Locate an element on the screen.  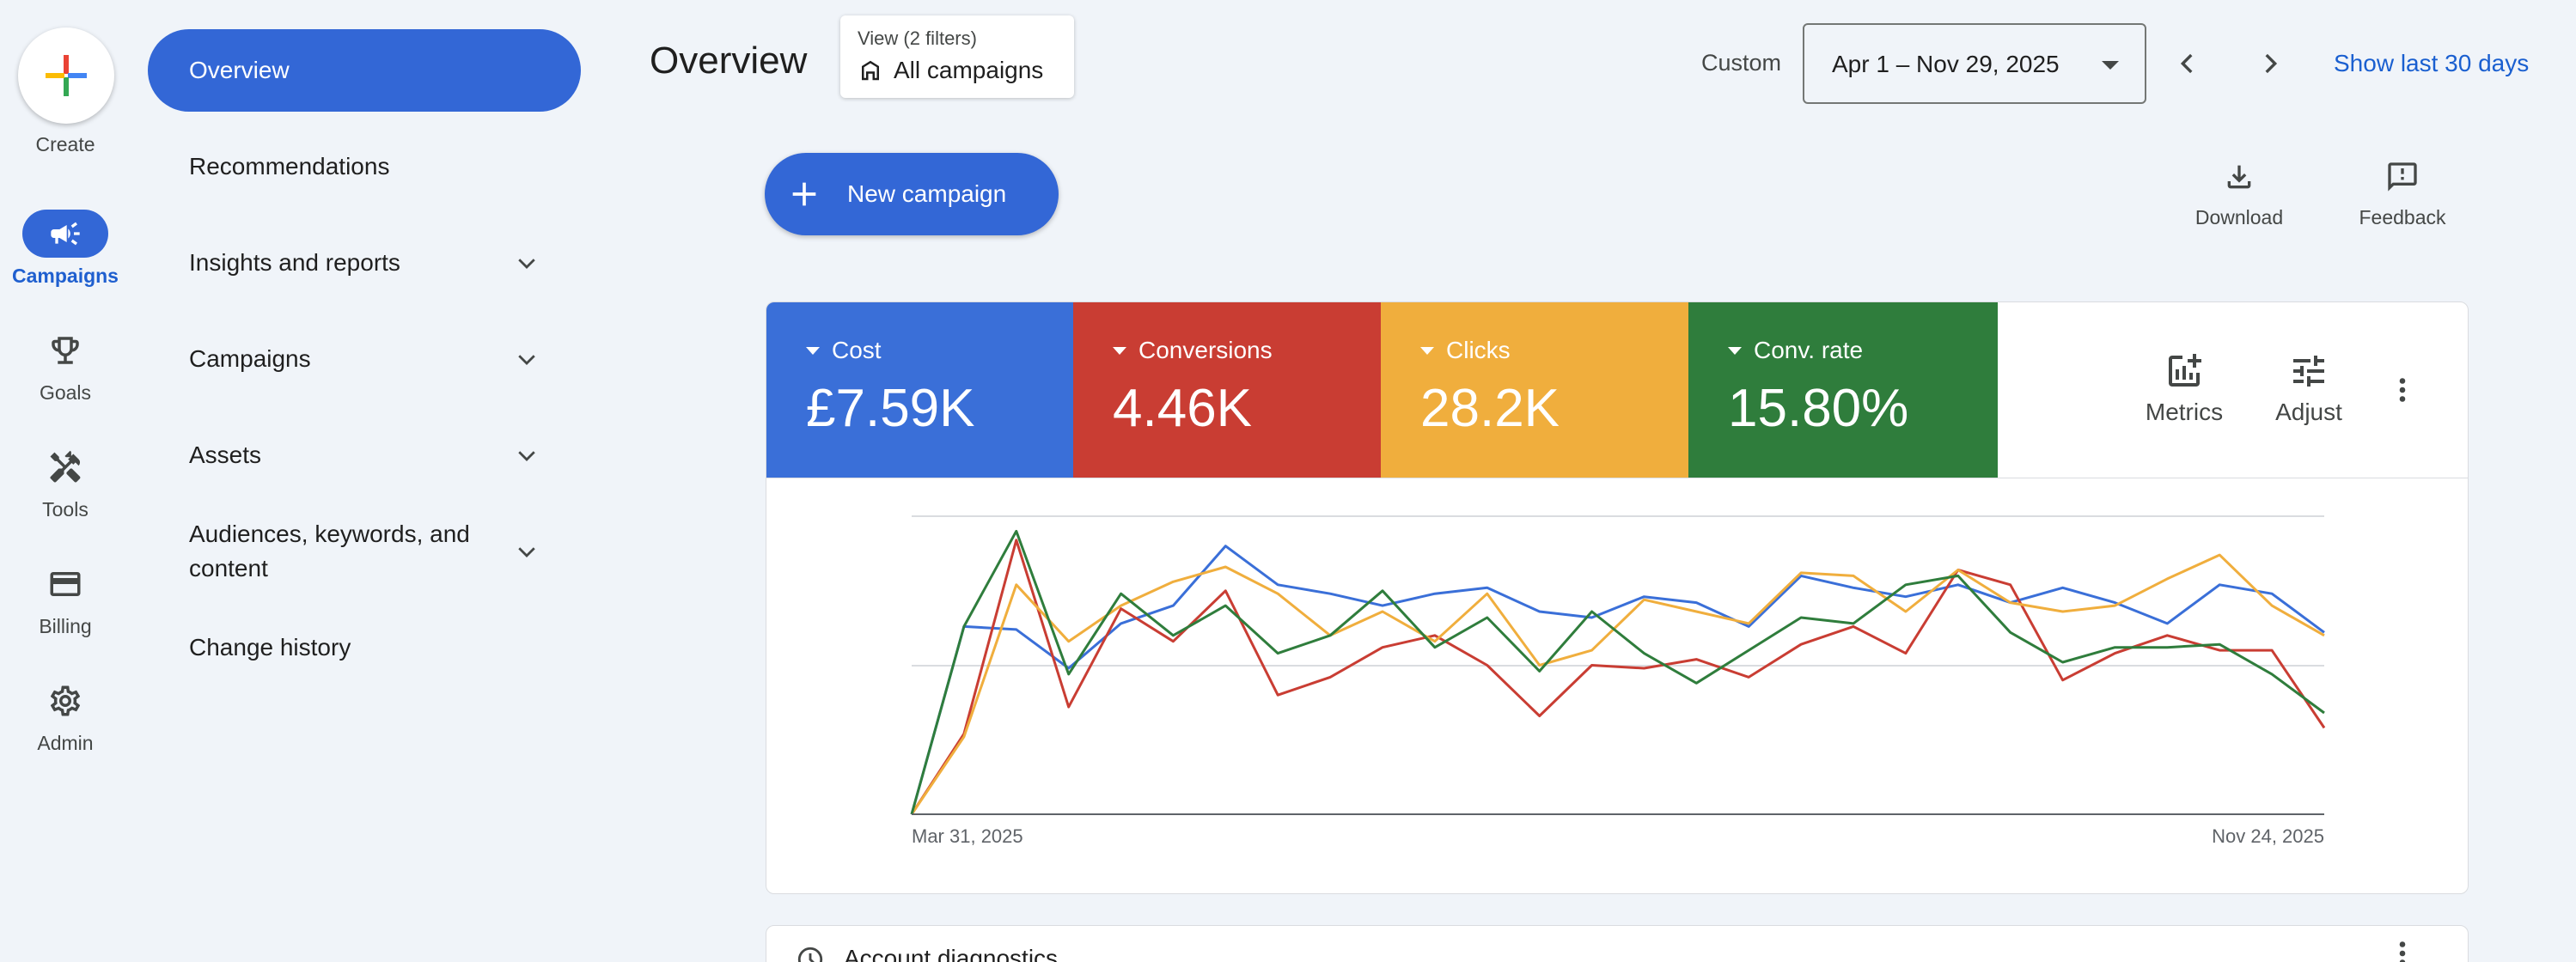
add-chart-icon is located at coordinates (2185, 370).